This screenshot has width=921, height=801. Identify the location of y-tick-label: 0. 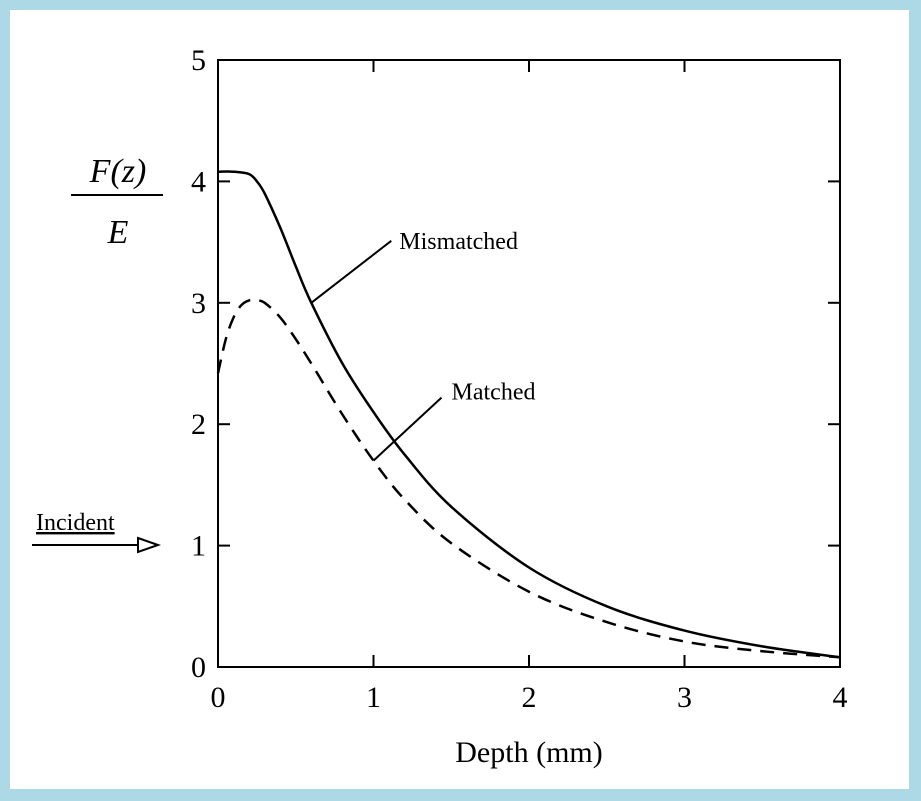
(198, 667).